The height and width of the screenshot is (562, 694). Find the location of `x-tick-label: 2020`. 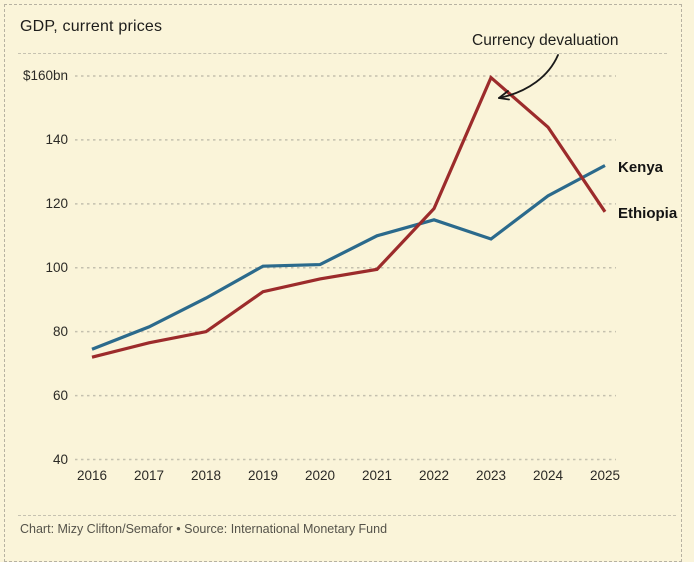

x-tick-label: 2020 is located at coordinates (320, 475).